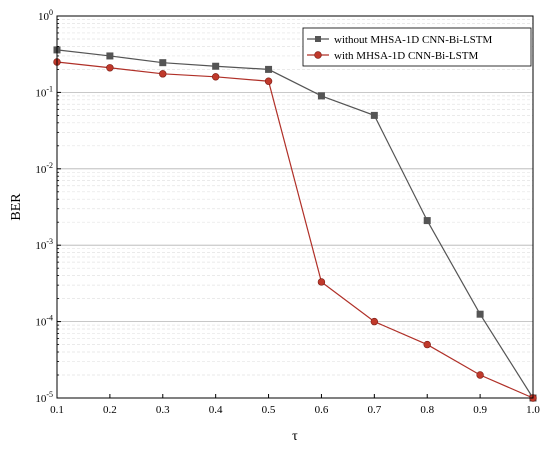 This screenshot has height=456, width=550. Describe the element at coordinates (318, 39) in the screenshot. I see `legend-marker-square` at that location.